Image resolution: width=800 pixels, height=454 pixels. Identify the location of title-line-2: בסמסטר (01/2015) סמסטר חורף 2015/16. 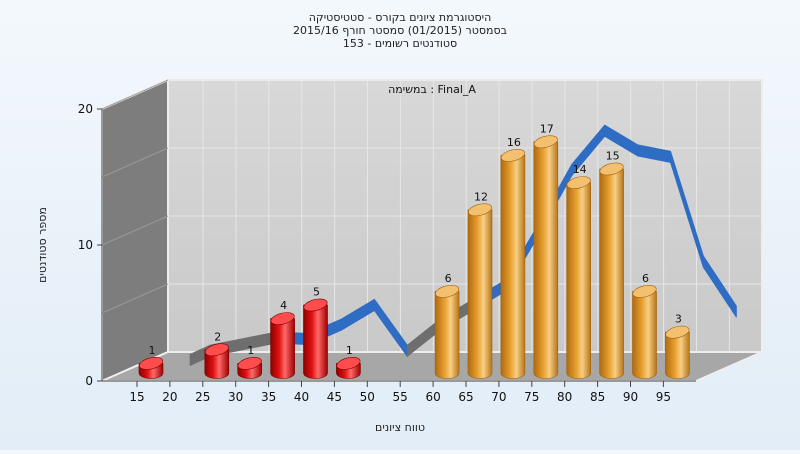
(400, 30).